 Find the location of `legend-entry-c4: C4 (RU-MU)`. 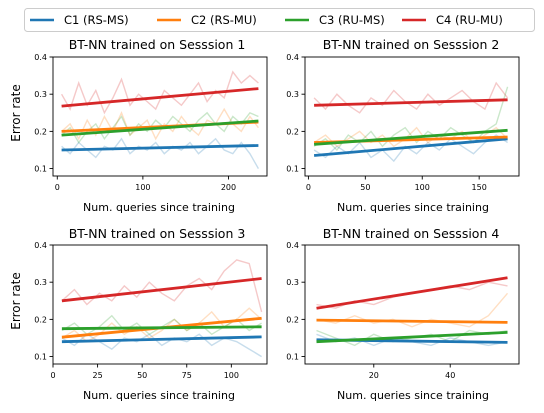

legend-entry-c4: C4 (RU-MU) is located at coordinates (452, 20).